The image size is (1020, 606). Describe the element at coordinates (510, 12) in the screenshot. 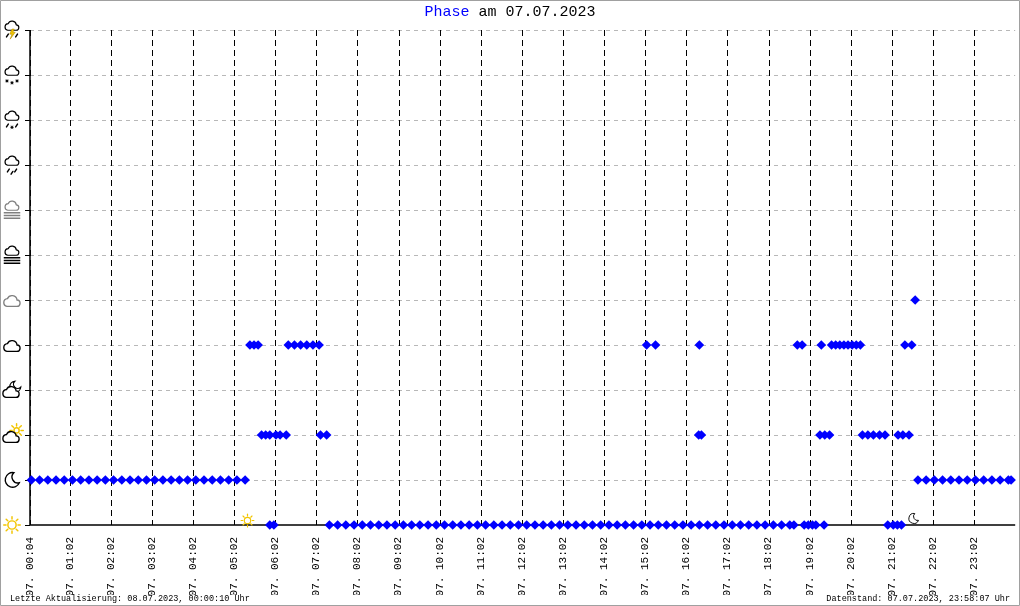

I see `chart-title: Phase am 07.07.2023` at that location.